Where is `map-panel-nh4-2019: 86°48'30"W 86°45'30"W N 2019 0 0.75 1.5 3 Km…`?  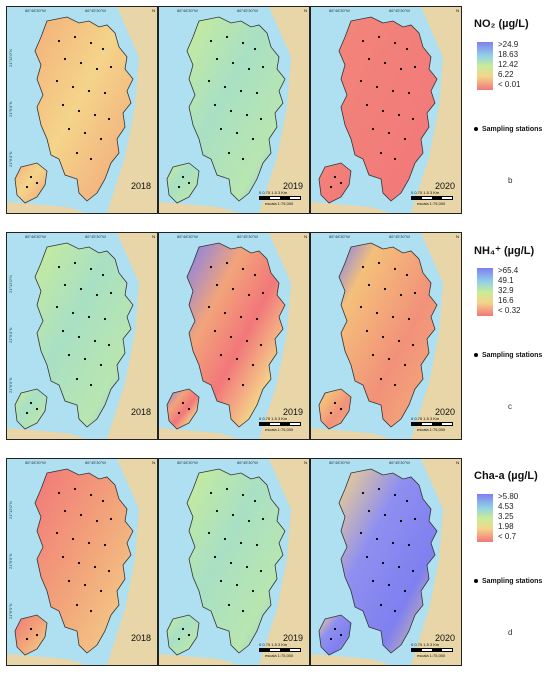 map-panel-nh4-2019: 86°48'30"W 86°45'30"W N 2019 0 0.75 1.5 3 Km… is located at coordinates (234, 336).